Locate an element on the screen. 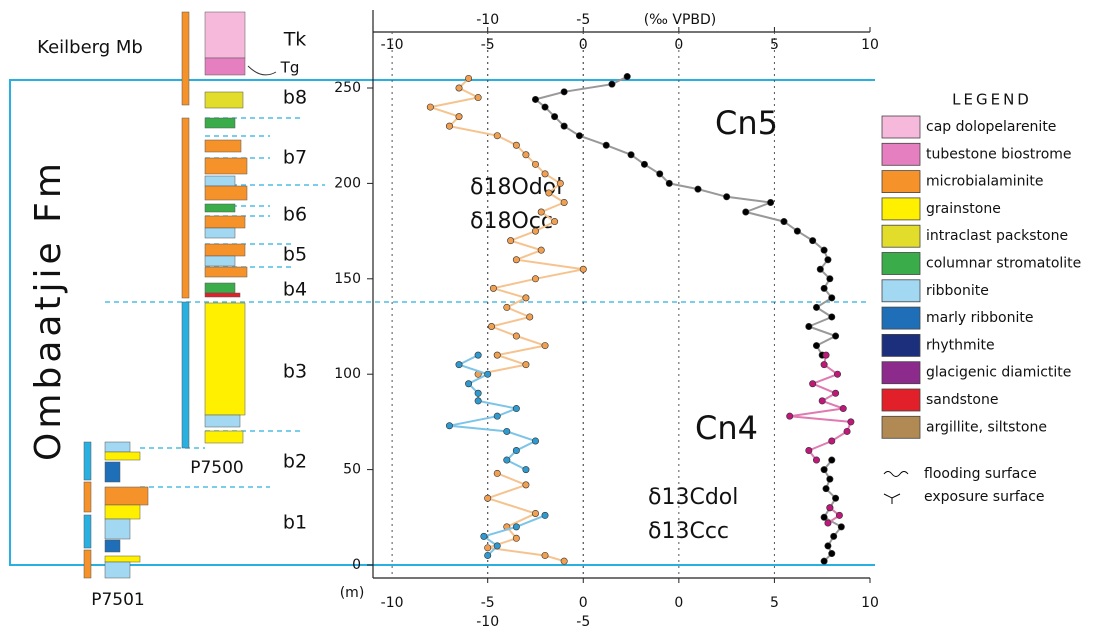  legend-label: rhythmite is located at coordinates (960, 345).